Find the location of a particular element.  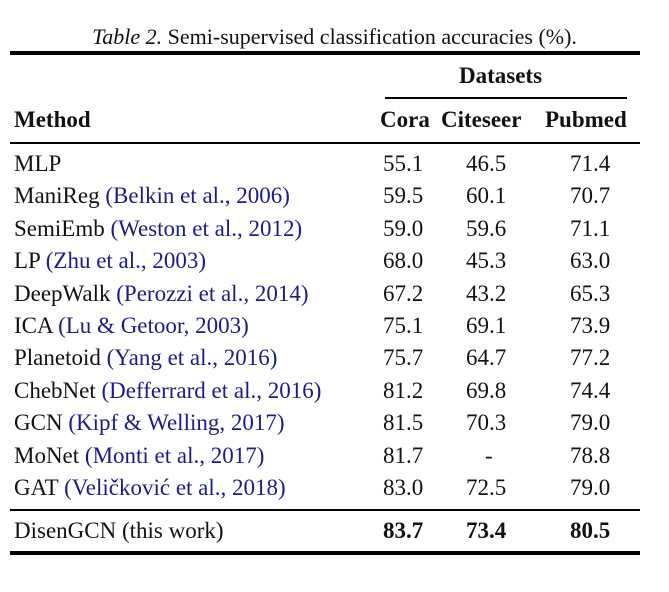

method-name: MoNet (Monti et al., 2017) is located at coordinates (139, 456).